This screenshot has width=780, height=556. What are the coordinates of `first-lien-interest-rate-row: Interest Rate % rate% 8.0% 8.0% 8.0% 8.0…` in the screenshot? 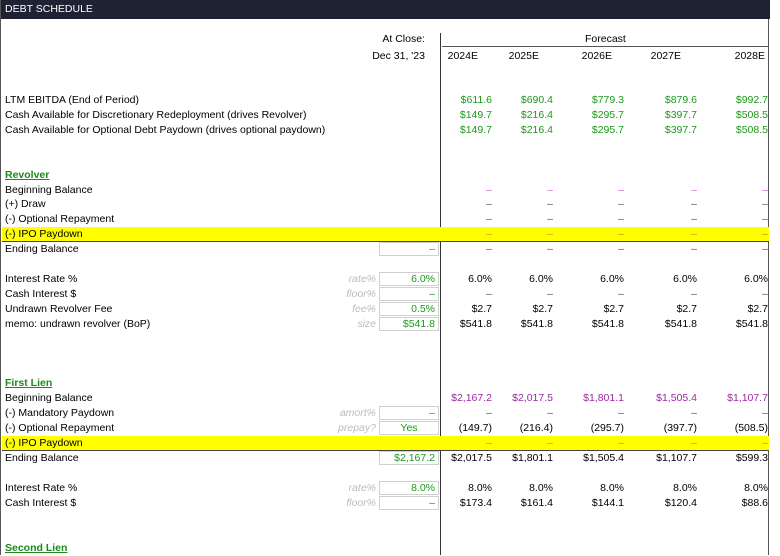 It's located at (385, 488).